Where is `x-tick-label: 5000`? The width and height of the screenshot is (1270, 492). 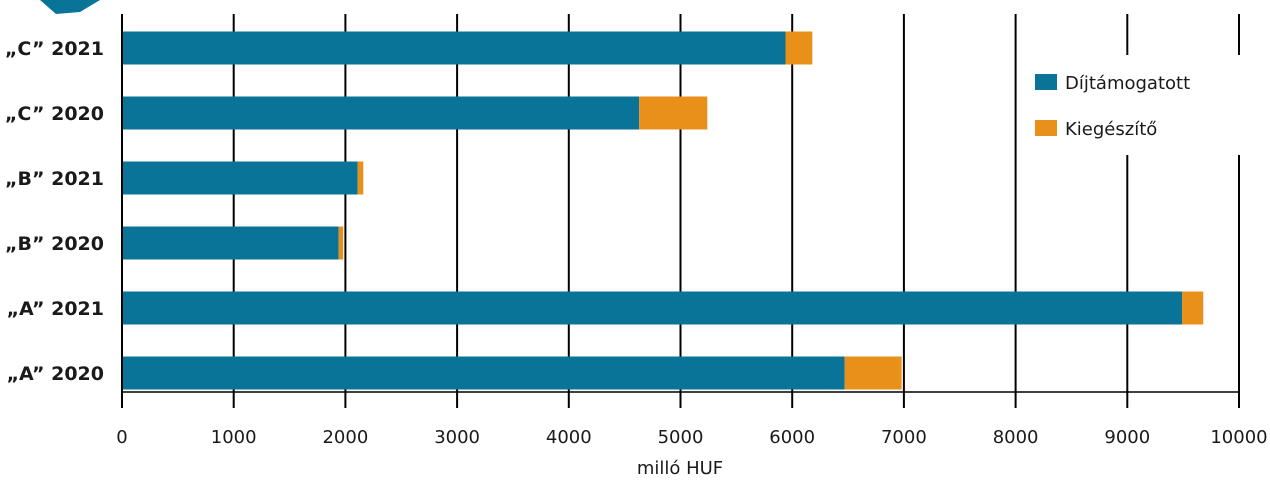
x-tick-label: 5000 is located at coordinates (681, 437).